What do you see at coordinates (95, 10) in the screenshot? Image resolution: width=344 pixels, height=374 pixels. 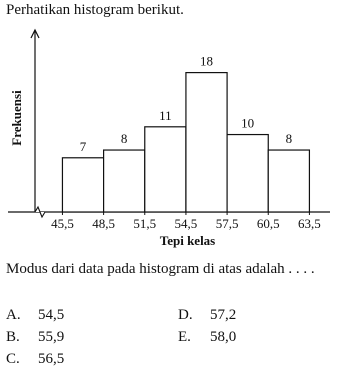 I see `intro: Perhatikan histogram berikut.` at bounding box center [95, 10].